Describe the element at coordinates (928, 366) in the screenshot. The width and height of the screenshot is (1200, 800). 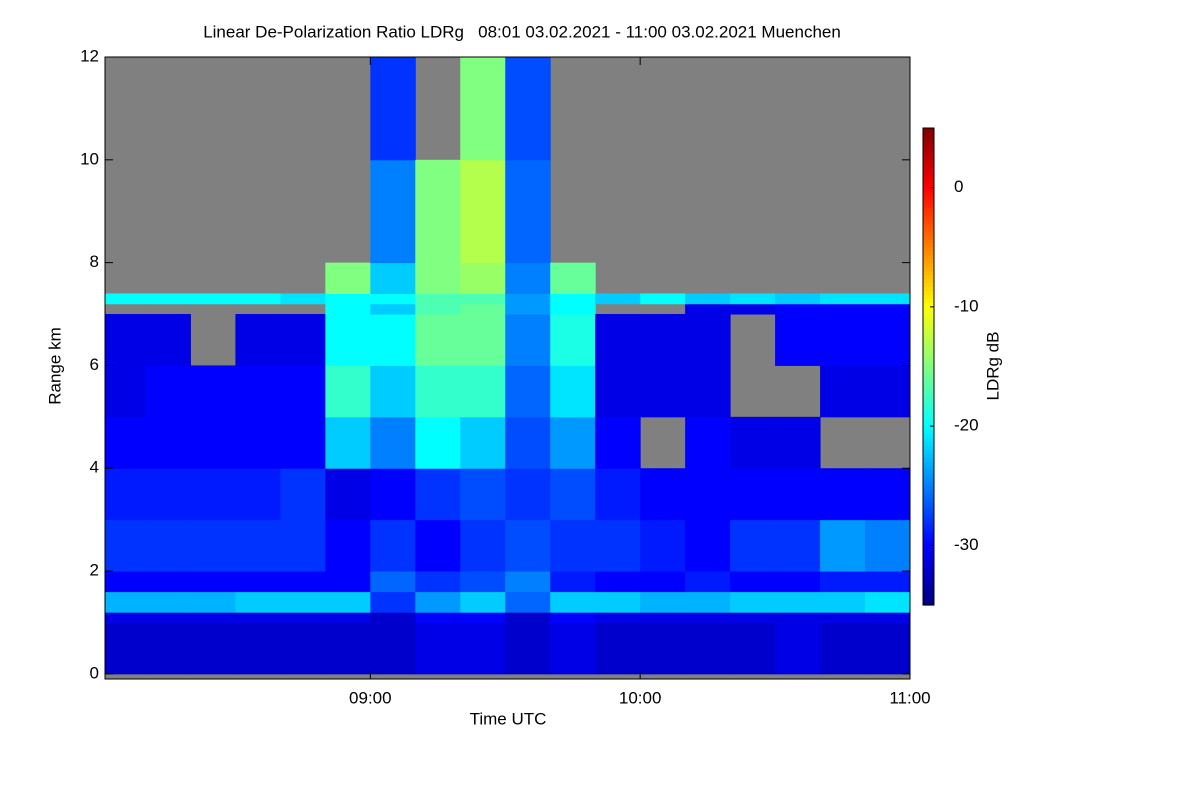
I see `colorbar-frame` at that location.